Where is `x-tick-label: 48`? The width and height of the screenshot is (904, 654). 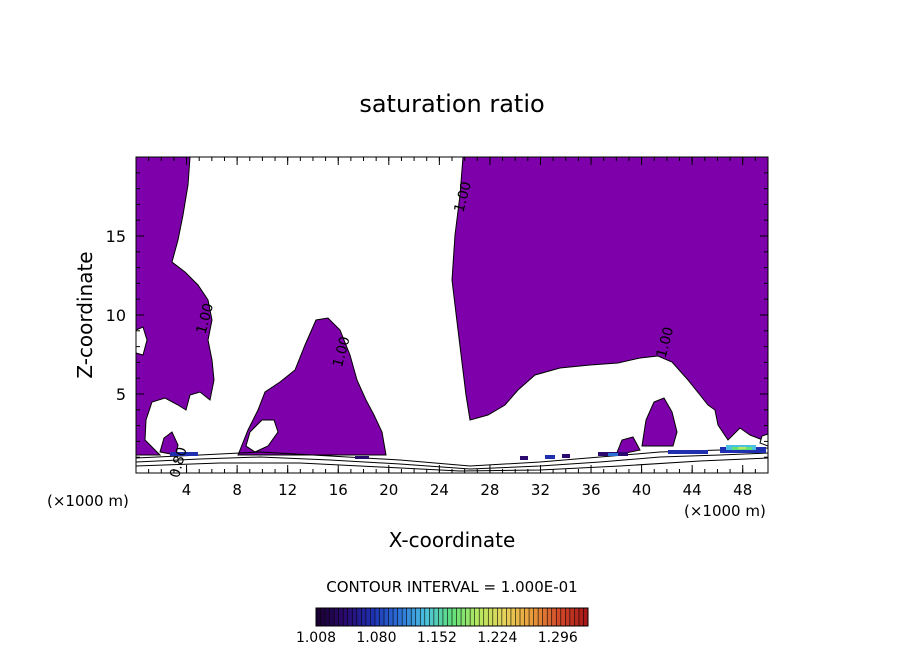 x-tick-label: 48 is located at coordinates (742, 490).